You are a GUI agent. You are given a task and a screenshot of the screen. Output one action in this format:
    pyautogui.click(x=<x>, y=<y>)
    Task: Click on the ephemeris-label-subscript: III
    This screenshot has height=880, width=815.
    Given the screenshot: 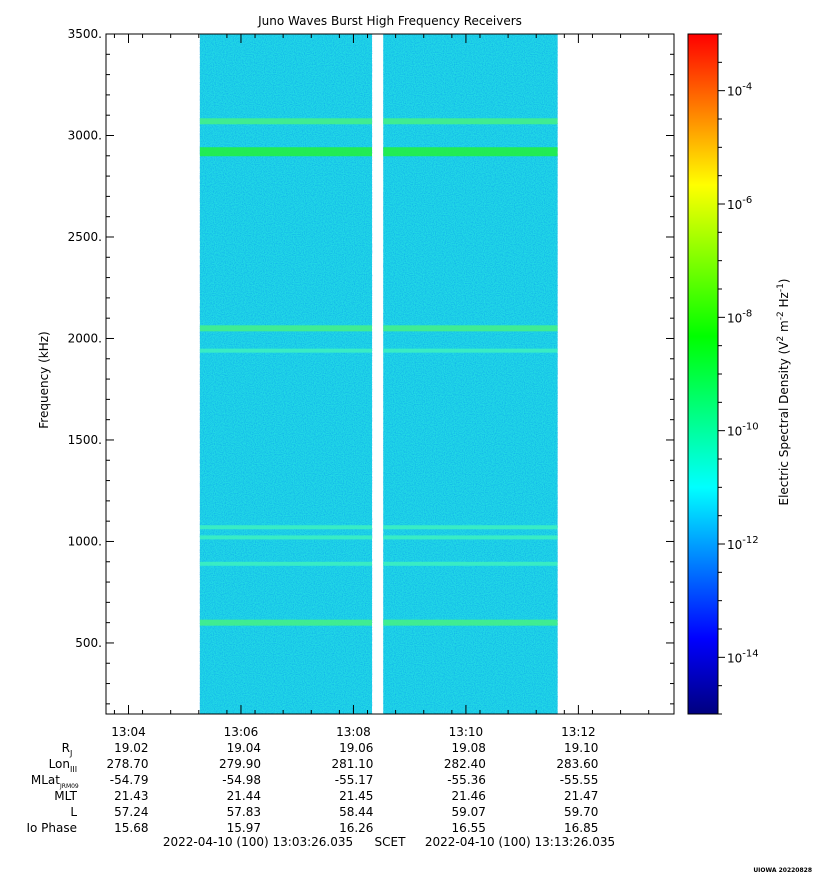 What is the action you would take?
    pyautogui.click(x=73, y=769)
    